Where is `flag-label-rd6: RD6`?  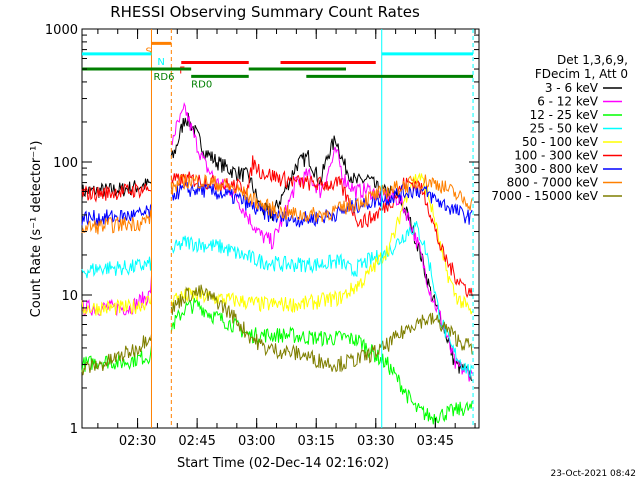 flag-label-rd6: RD6 is located at coordinates (163, 77).